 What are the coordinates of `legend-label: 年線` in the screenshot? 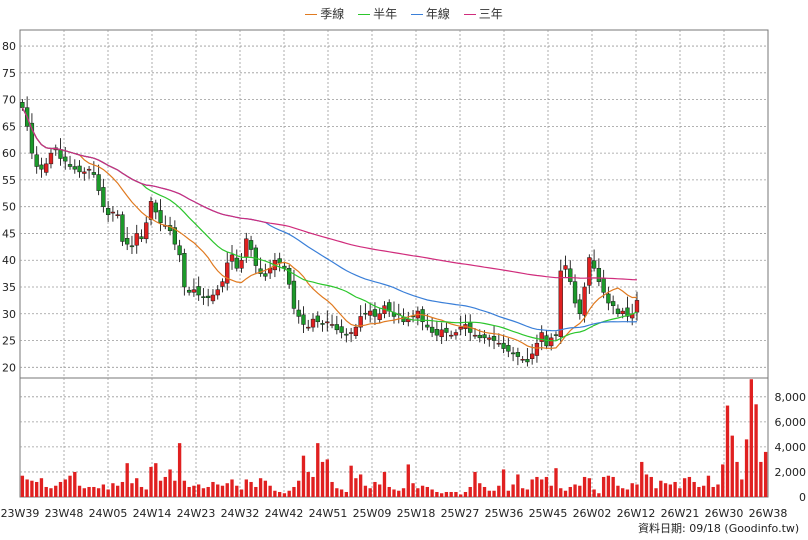 It's located at (437, 14).